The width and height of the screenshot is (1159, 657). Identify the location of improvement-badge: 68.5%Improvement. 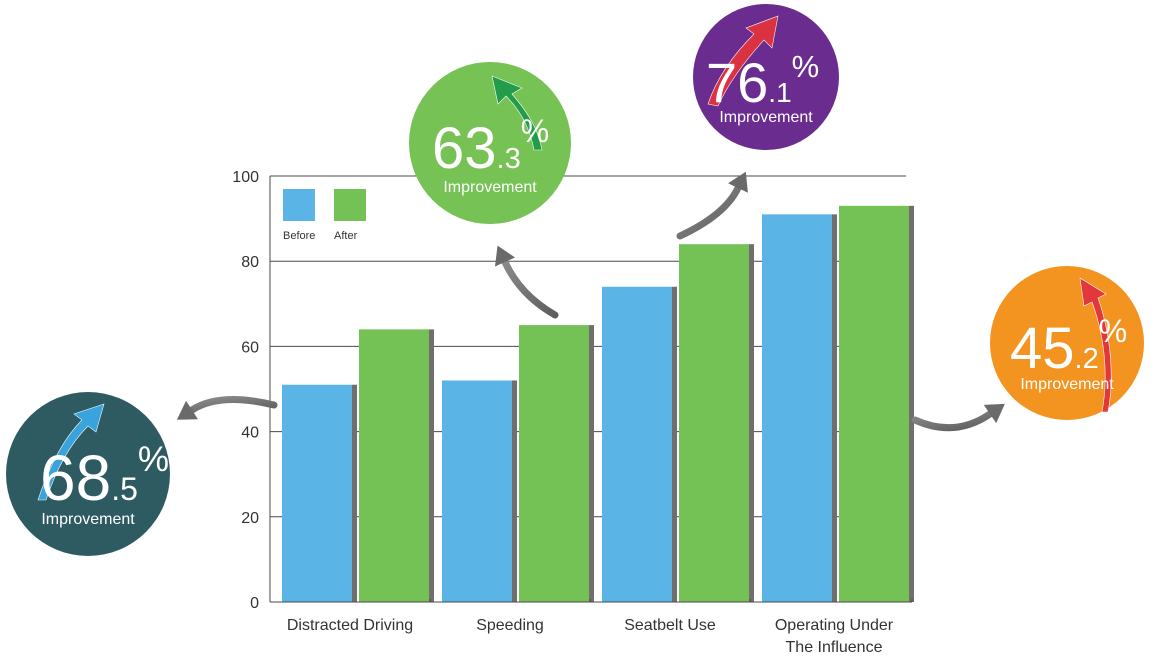
(88, 474).